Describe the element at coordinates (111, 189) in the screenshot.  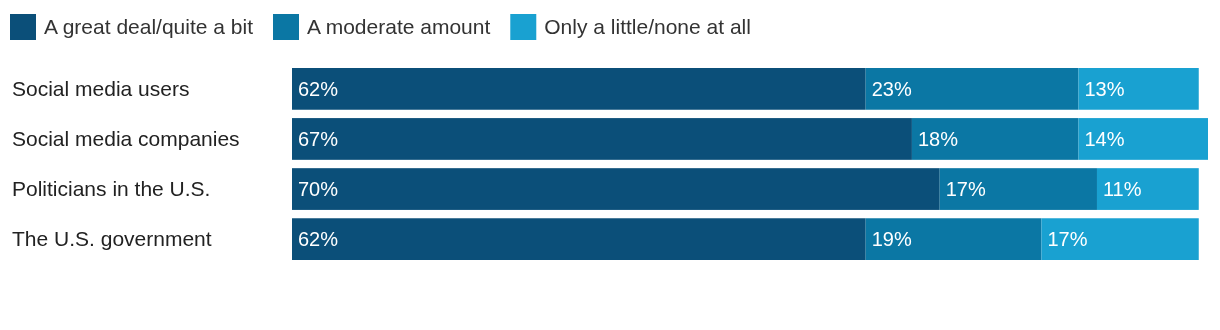
I see `y-tick-label: Politicians in the U.S.` at that location.